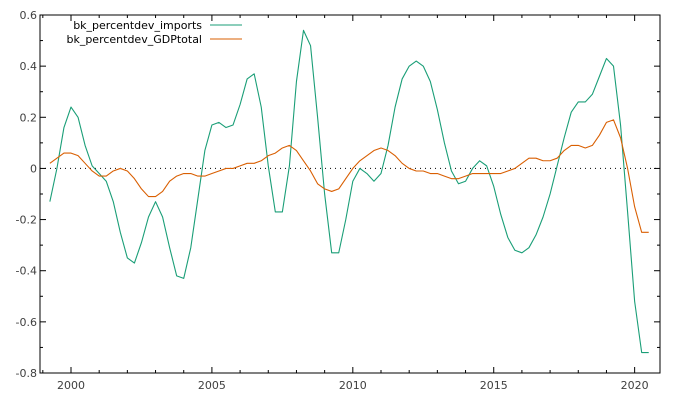 This screenshot has width=680, height=400. What do you see at coordinates (26, 220) in the screenshot?
I see `y-tick-label: -0.2` at bounding box center [26, 220].